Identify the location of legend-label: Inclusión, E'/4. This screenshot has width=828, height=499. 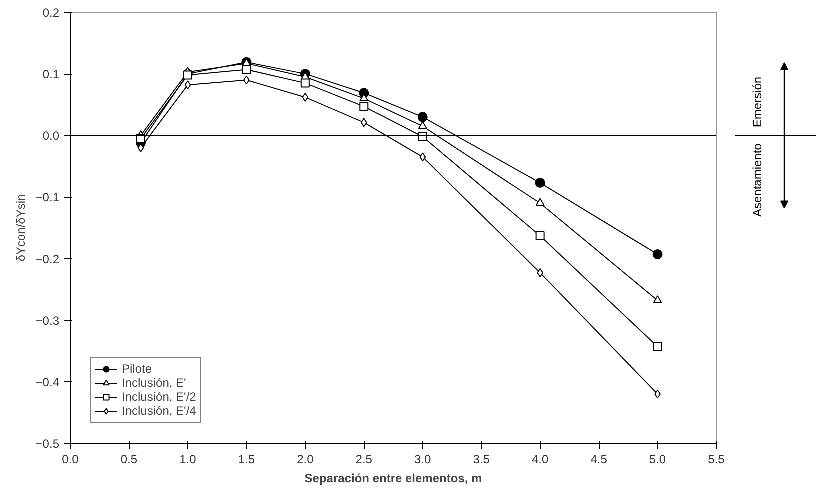
(159, 411).